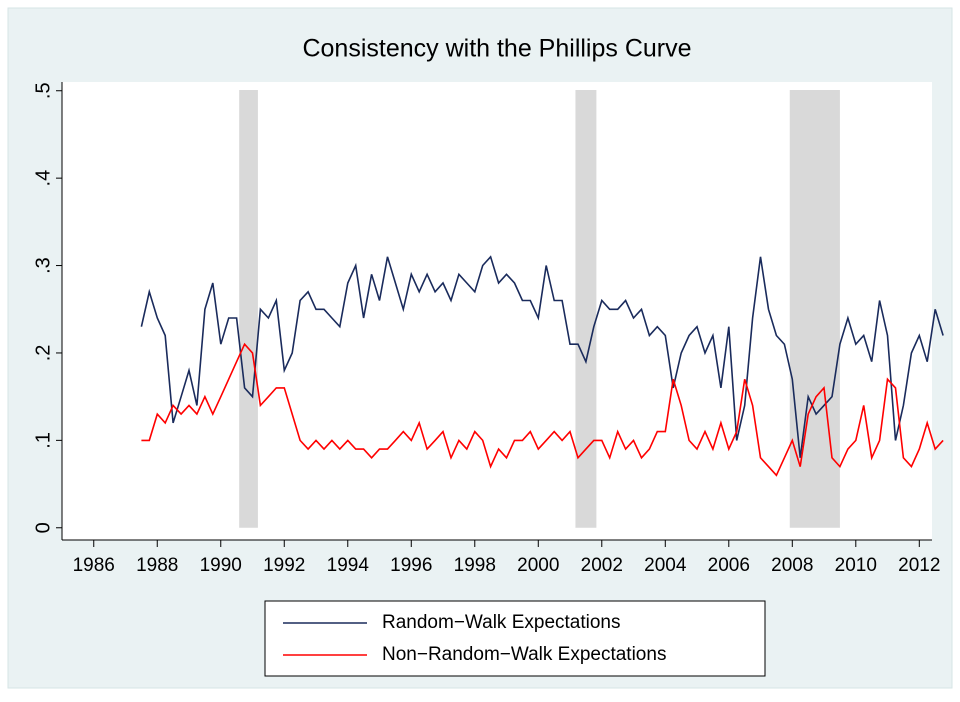  Describe the element at coordinates (475, 565) in the screenshot. I see `x-tick-label: 1998` at that location.